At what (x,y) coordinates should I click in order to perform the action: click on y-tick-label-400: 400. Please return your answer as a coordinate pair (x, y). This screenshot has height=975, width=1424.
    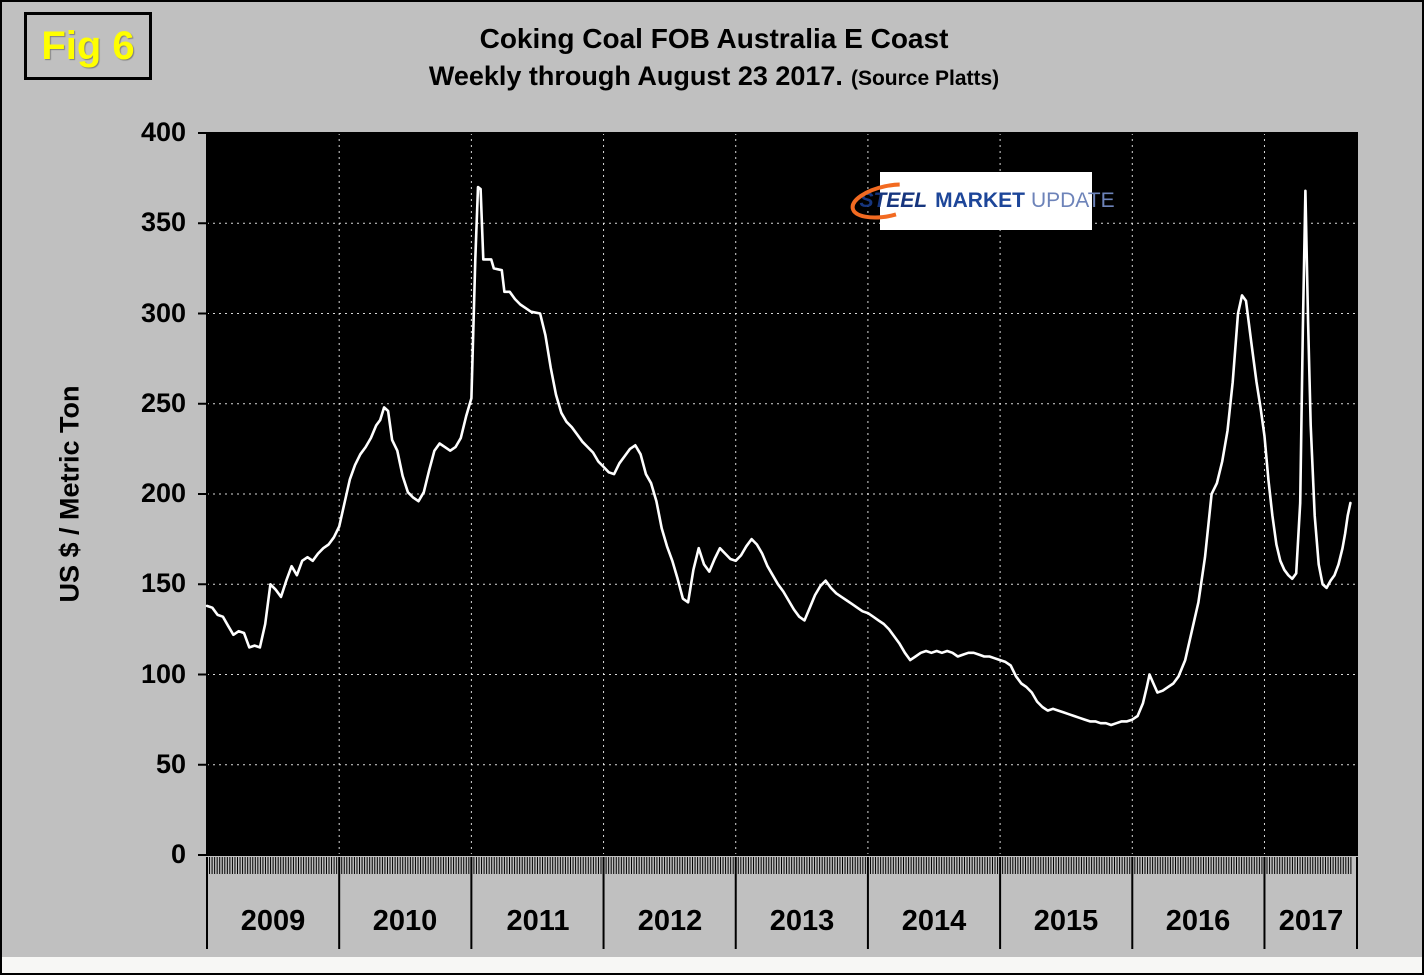
    Looking at the image, I should click on (163, 131).